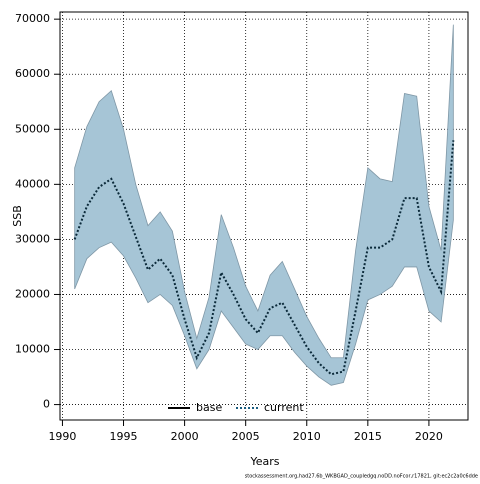  I want to click on y-tick-label: 40000, so click(32, 183).